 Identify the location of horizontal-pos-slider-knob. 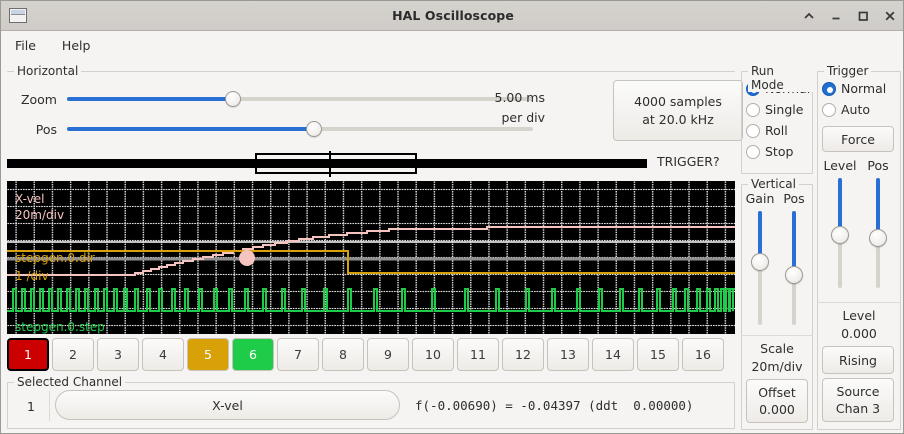
(313, 129).